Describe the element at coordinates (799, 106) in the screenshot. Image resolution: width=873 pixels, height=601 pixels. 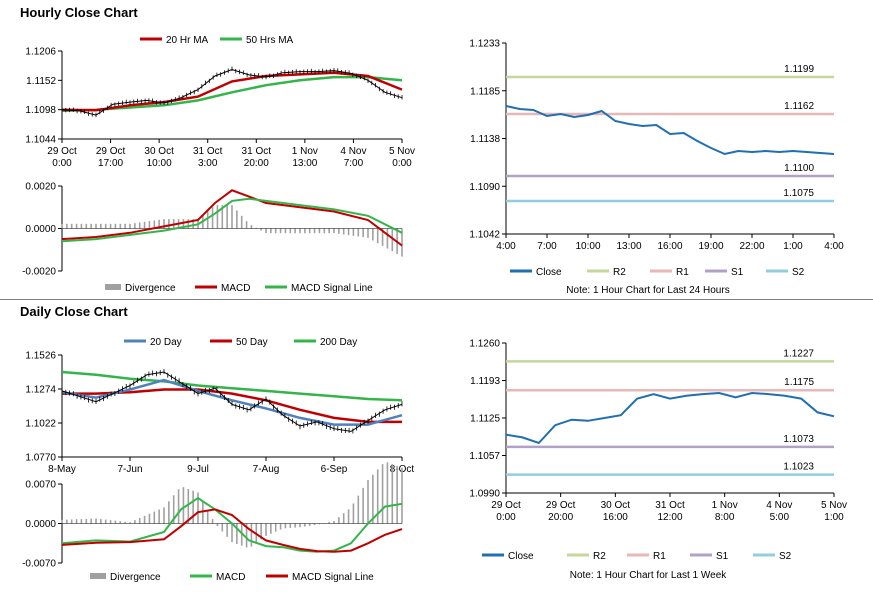
I see `level-label: 1.1162` at that location.